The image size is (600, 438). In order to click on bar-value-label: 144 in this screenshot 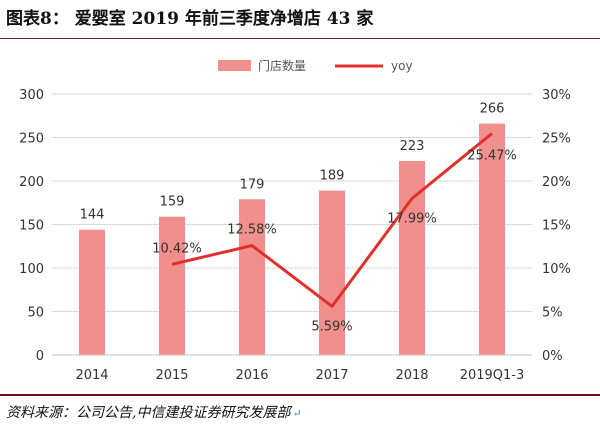, I will do `click(92, 215)`.